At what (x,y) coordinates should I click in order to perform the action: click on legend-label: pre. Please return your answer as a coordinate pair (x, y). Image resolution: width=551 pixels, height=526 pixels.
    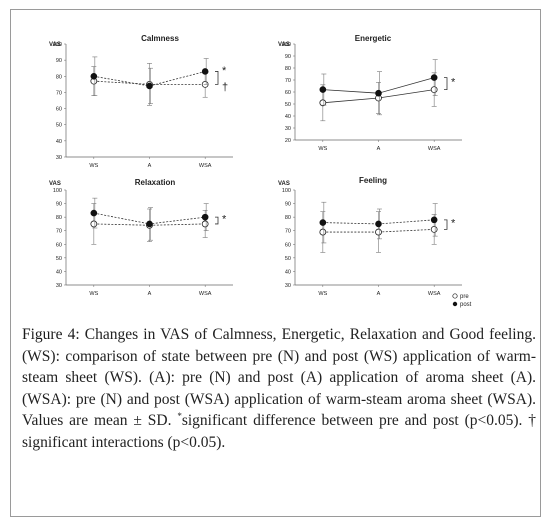
    Looking at the image, I should click on (464, 297).